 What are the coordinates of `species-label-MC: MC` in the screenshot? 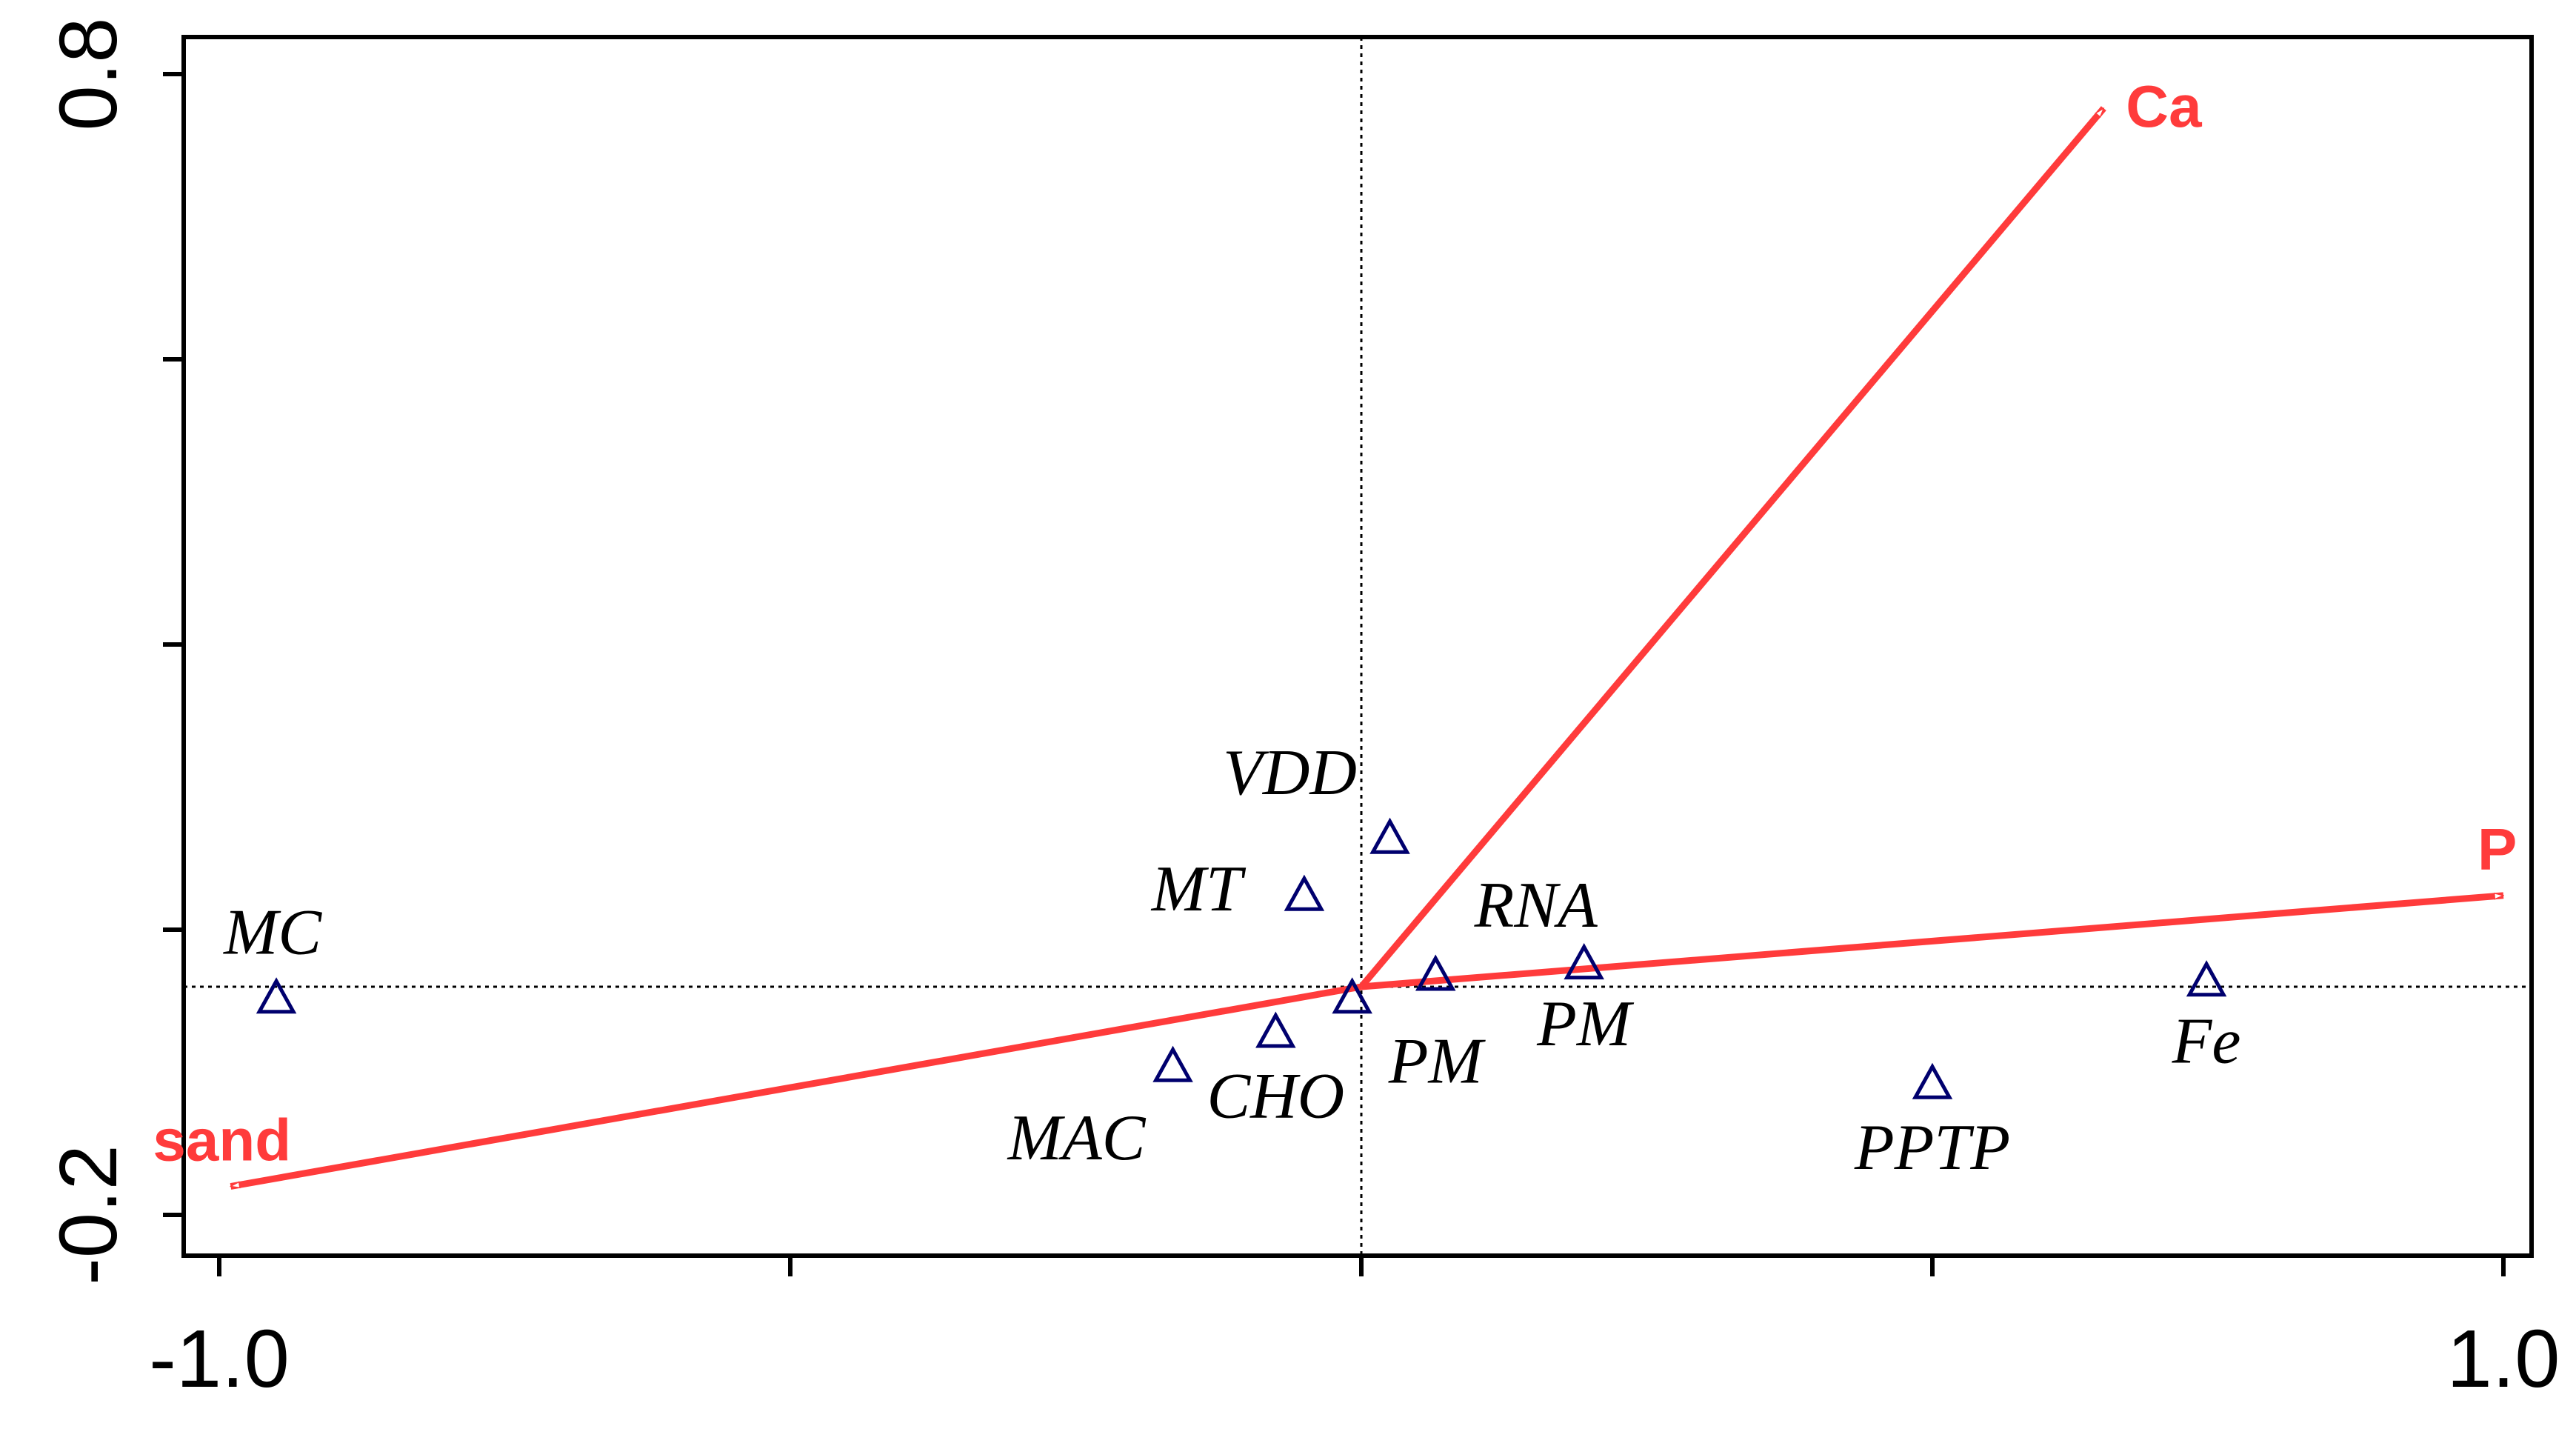 It's located at (272, 932).